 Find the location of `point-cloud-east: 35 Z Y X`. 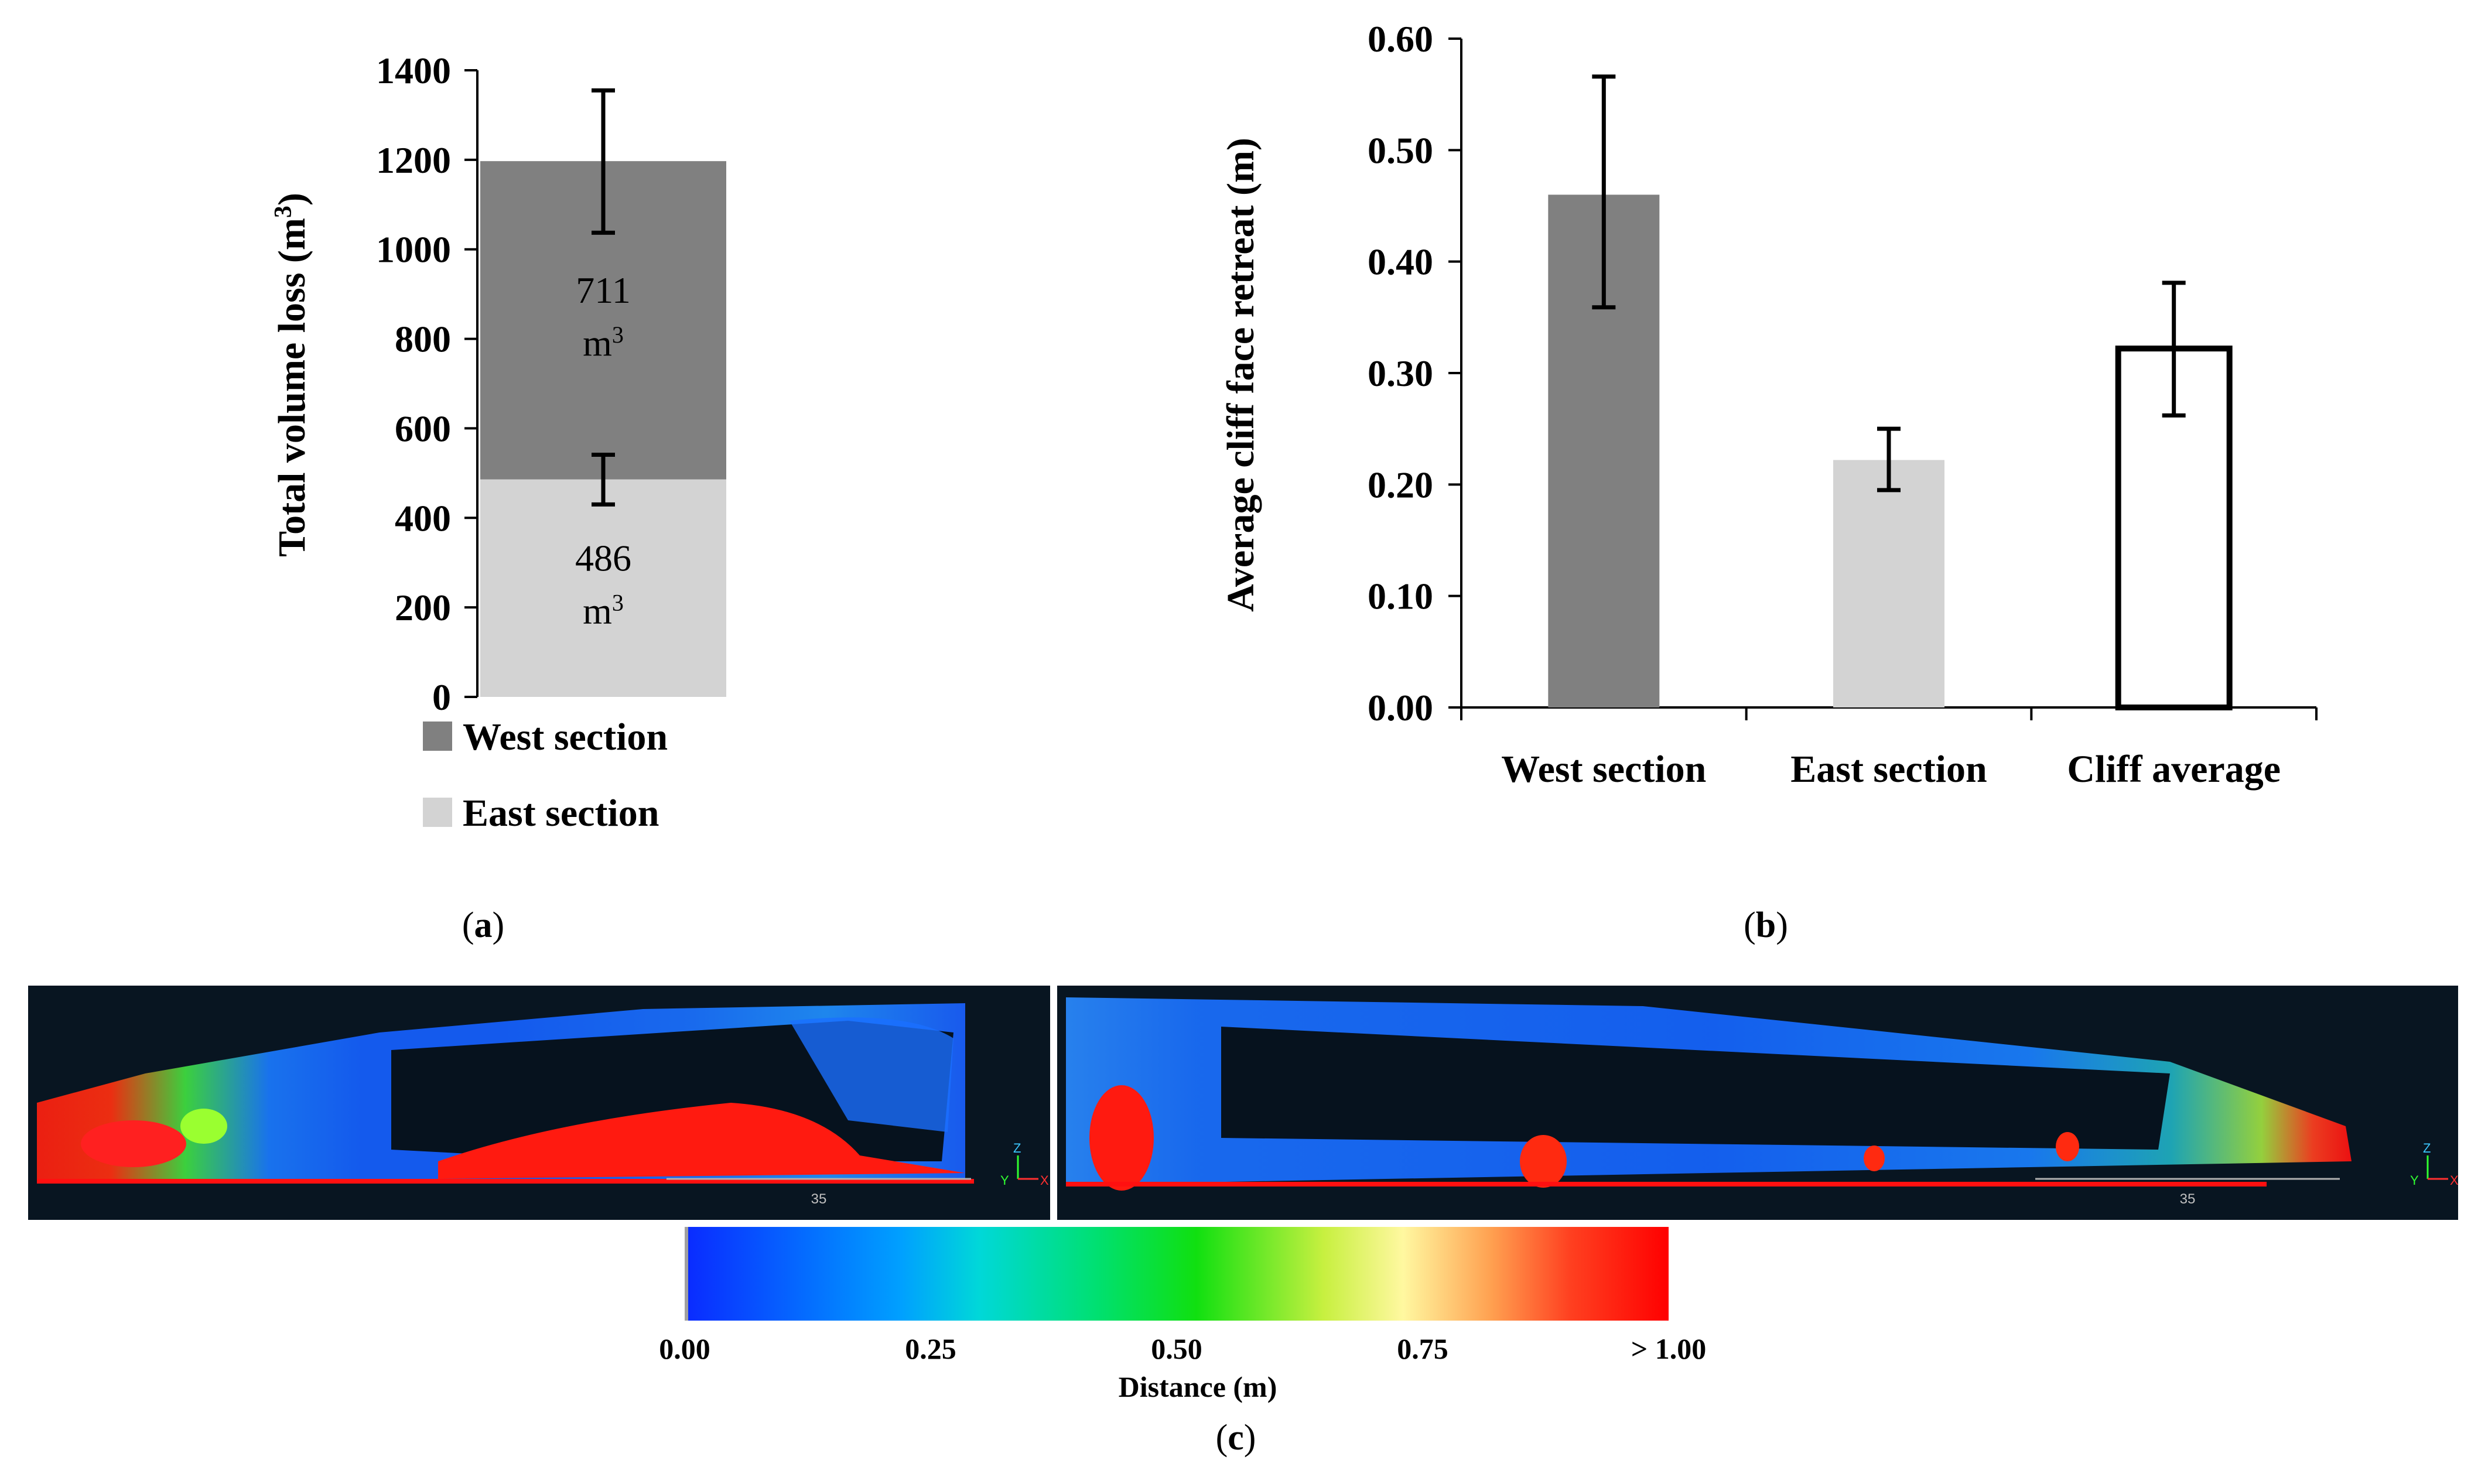

point-cloud-east: 35 Z Y X is located at coordinates (1757, 1103).